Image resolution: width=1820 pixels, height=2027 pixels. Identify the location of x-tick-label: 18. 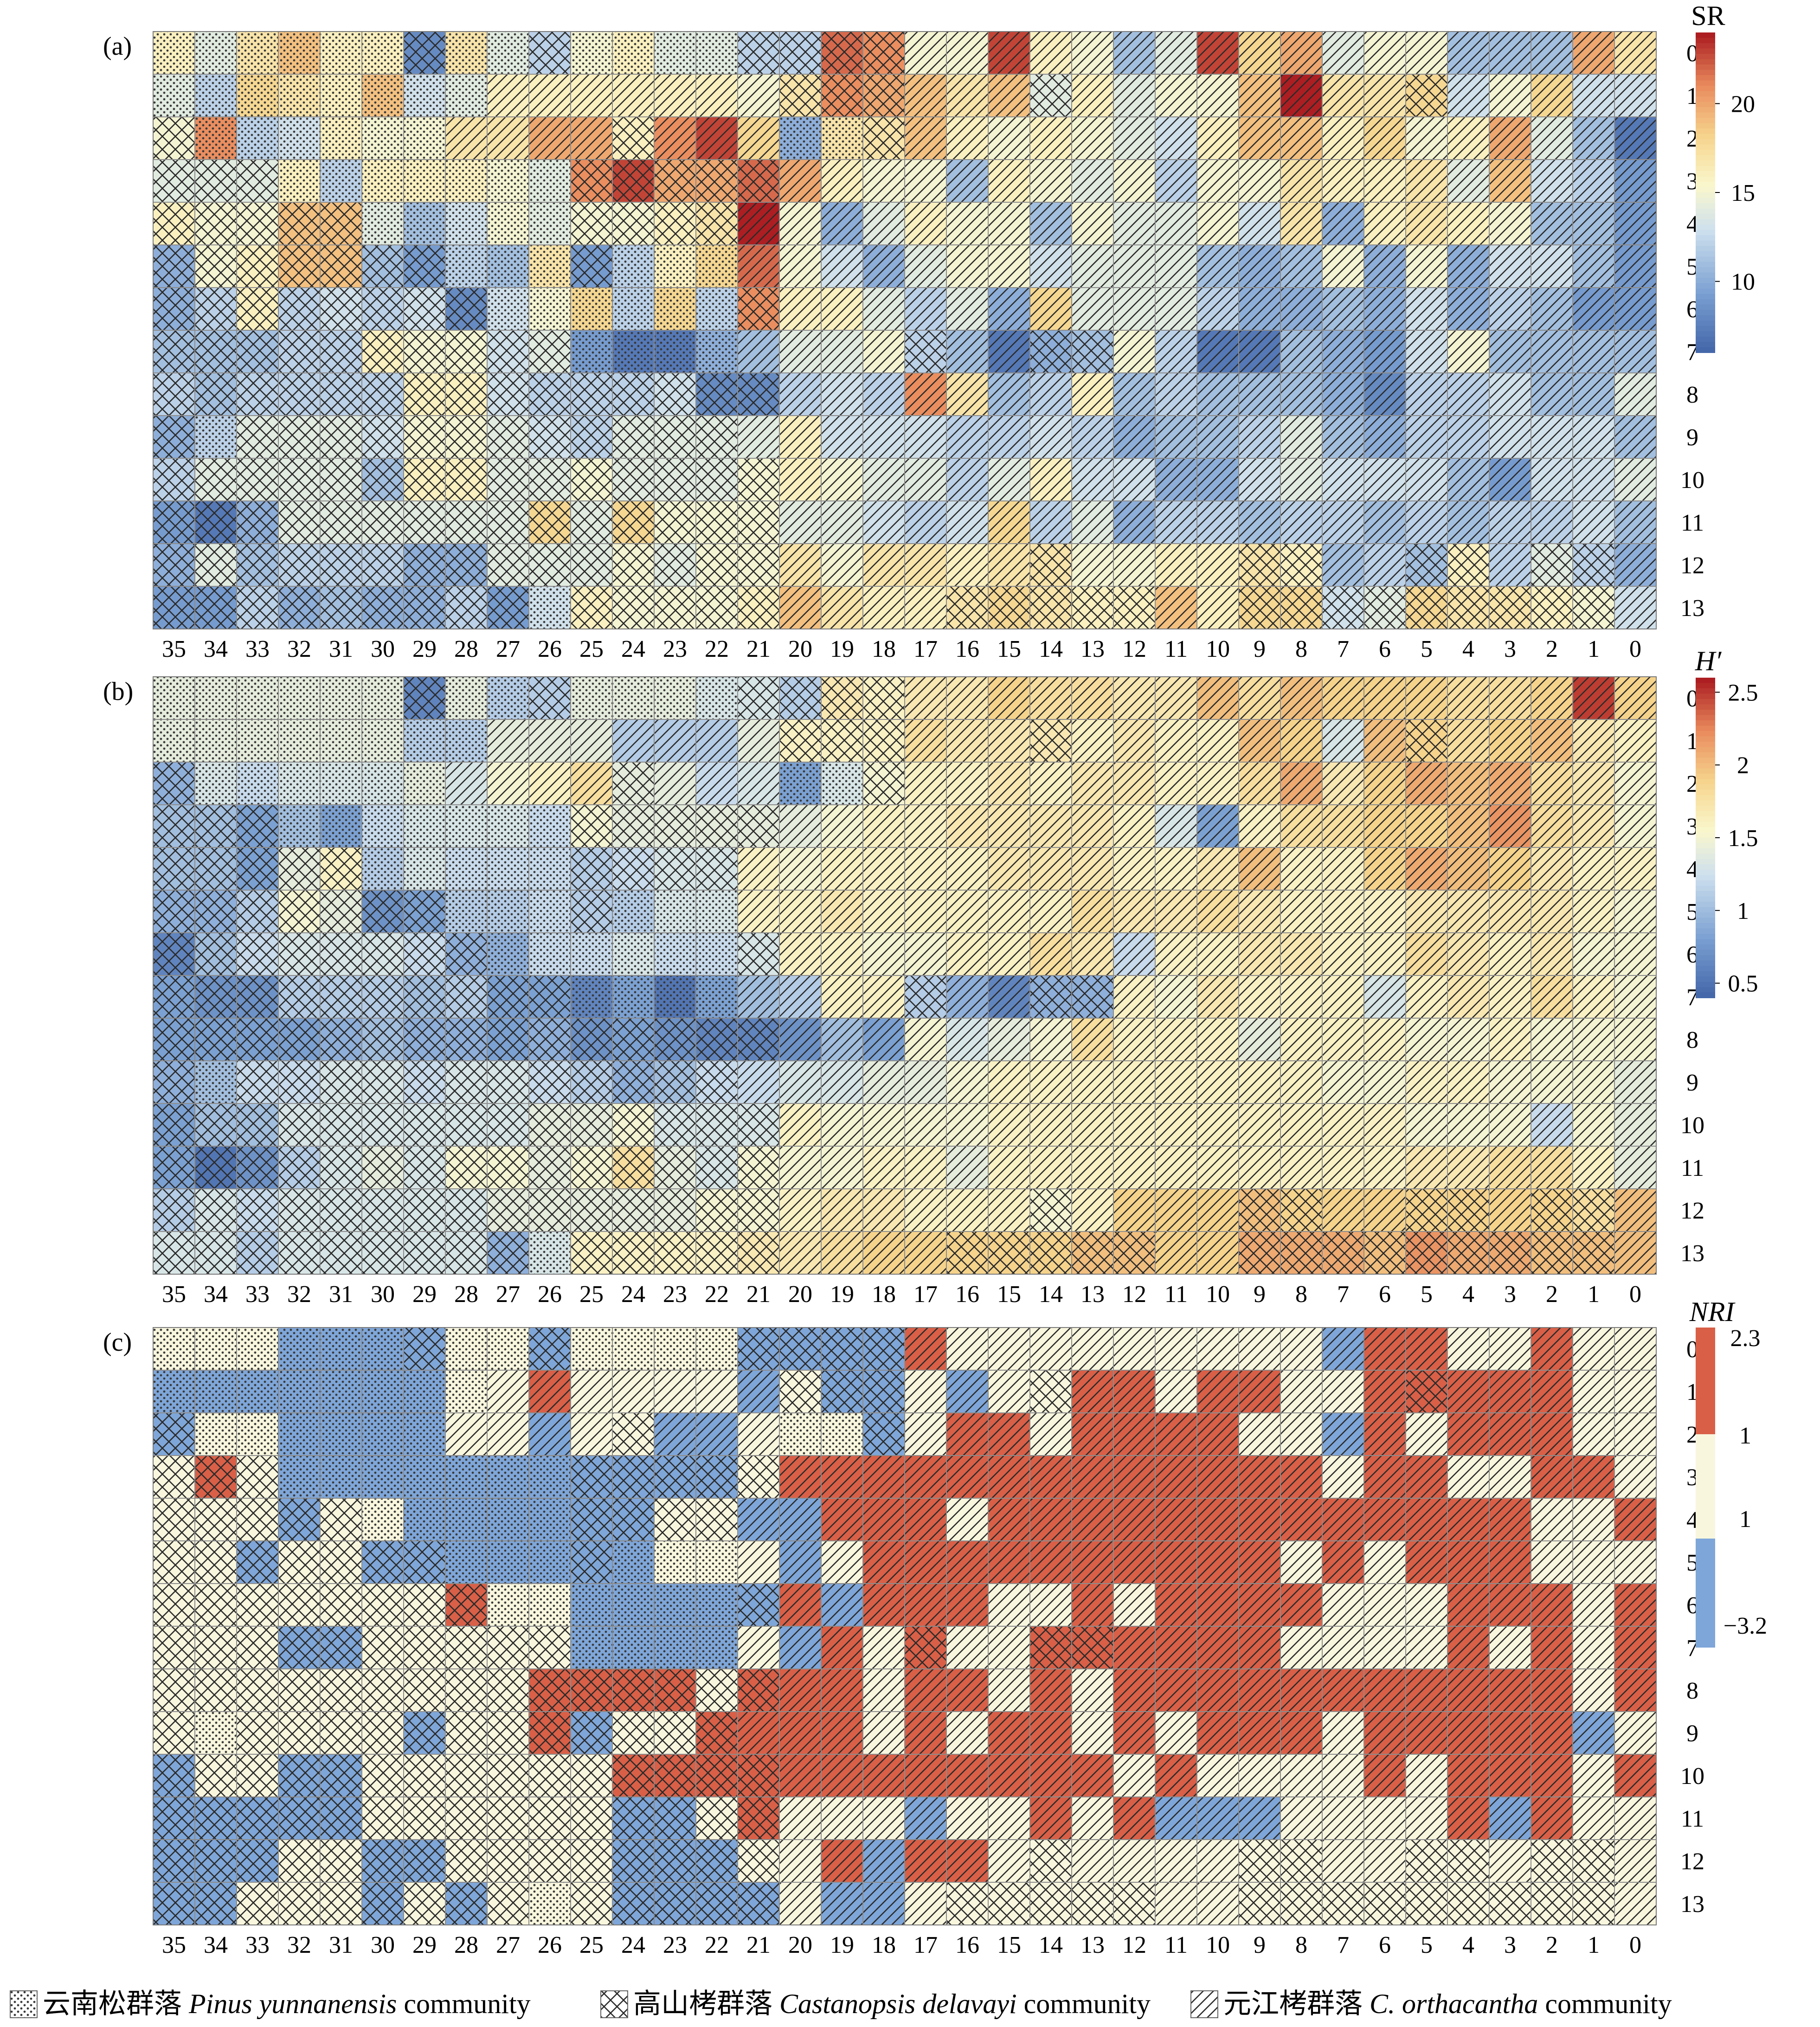
(884, 649).